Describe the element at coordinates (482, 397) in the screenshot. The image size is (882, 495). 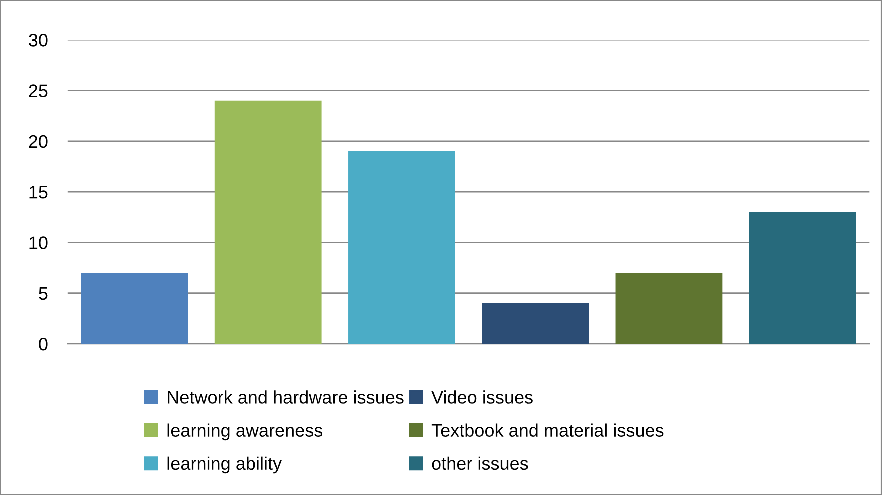
I see `legend-label: Video issues` at that location.